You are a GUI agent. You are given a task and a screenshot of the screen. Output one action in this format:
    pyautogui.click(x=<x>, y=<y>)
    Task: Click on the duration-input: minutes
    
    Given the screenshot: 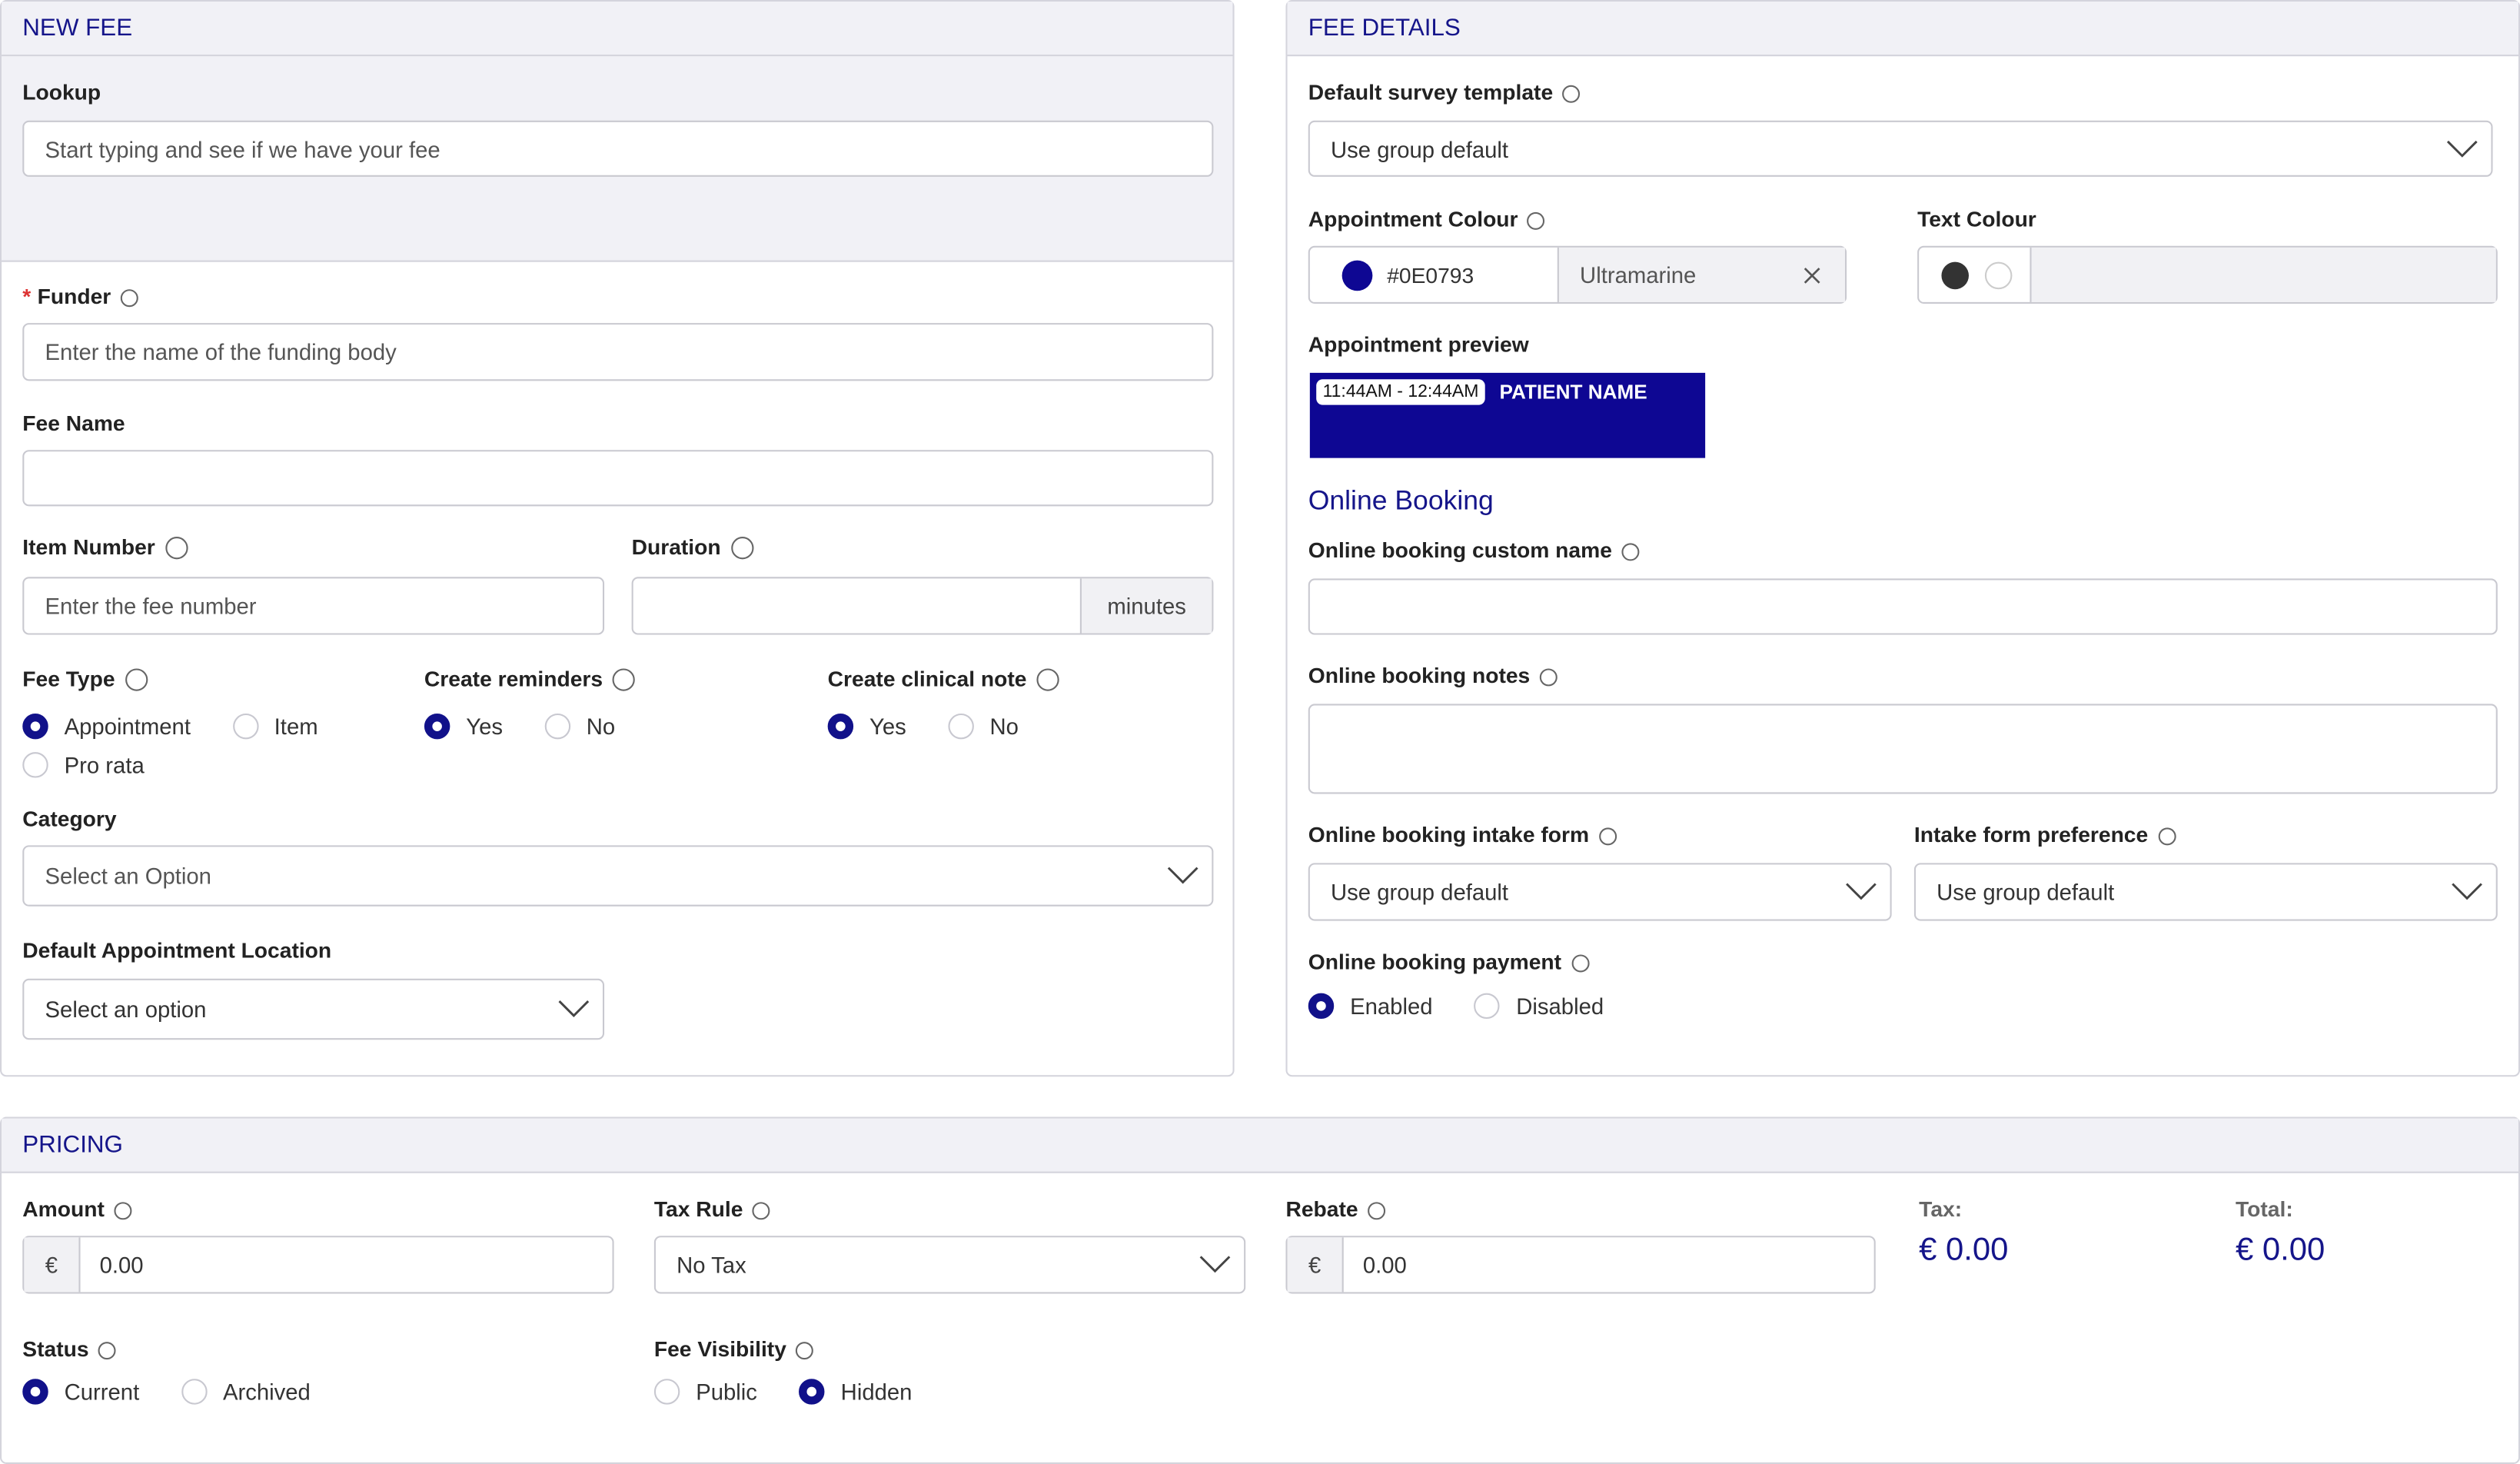 What is the action you would take?
    pyautogui.click(x=923, y=606)
    